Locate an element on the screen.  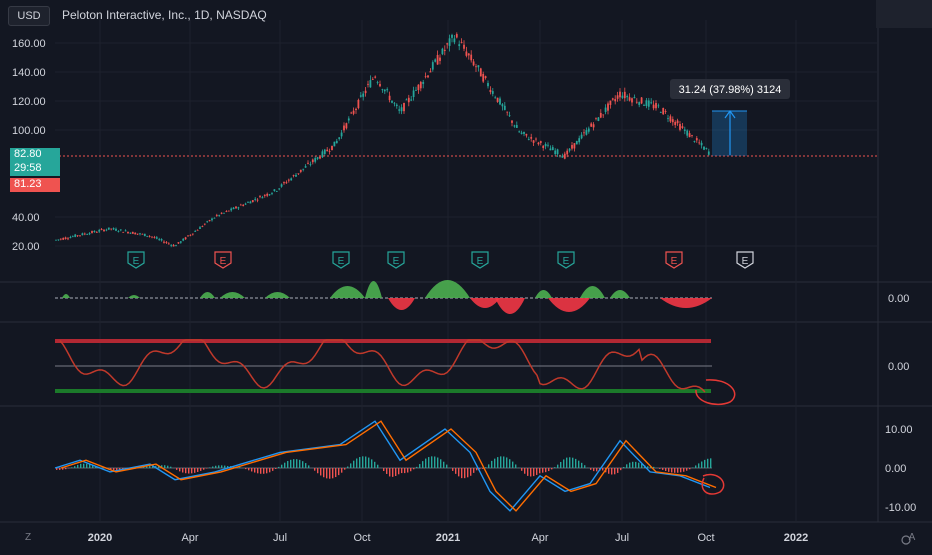
pane3-tick-label: 10.00 is located at coordinates (899, 430).